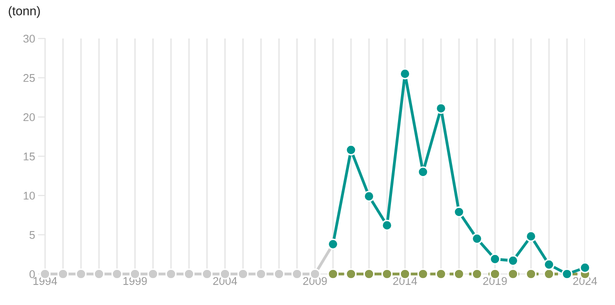 Image resolution: width=615 pixels, height=305 pixels. I want to click on y-tick-label: 20, so click(29, 117).